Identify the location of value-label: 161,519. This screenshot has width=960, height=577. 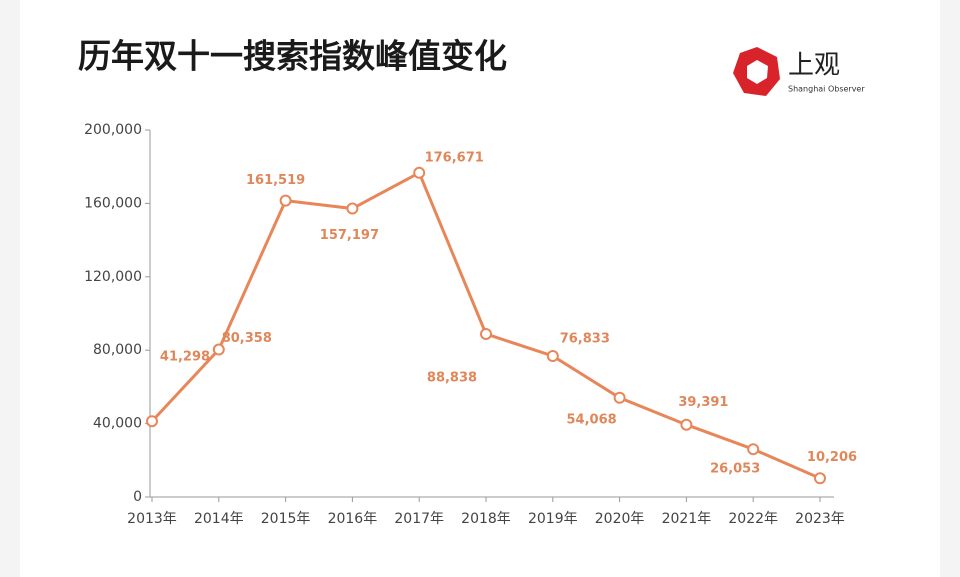
(275, 180).